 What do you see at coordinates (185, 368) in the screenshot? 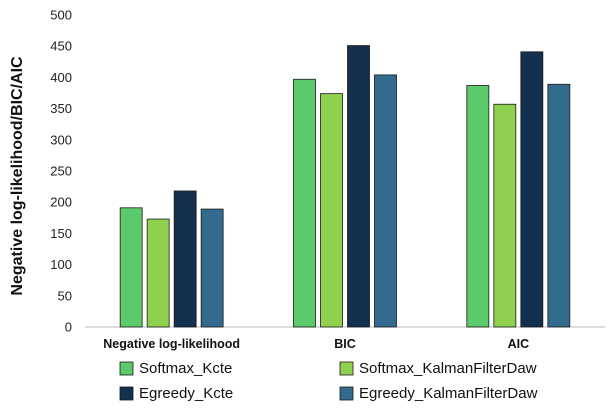
I see `legend-label: Softmax_Kcte` at bounding box center [185, 368].